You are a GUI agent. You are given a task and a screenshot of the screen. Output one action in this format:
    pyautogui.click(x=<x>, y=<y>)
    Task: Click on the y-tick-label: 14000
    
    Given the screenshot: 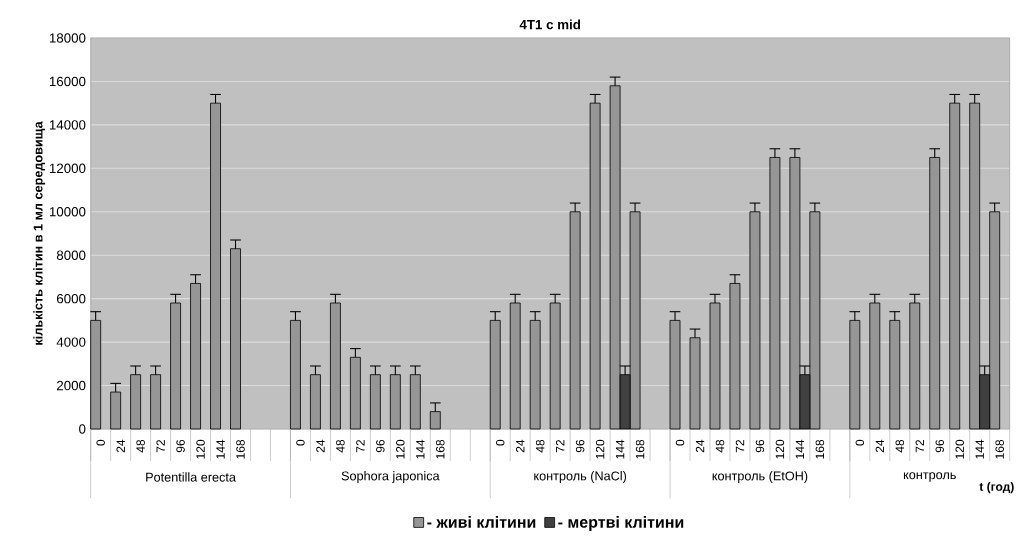 What is the action you would take?
    pyautogui.click(x=67, y=125)
    